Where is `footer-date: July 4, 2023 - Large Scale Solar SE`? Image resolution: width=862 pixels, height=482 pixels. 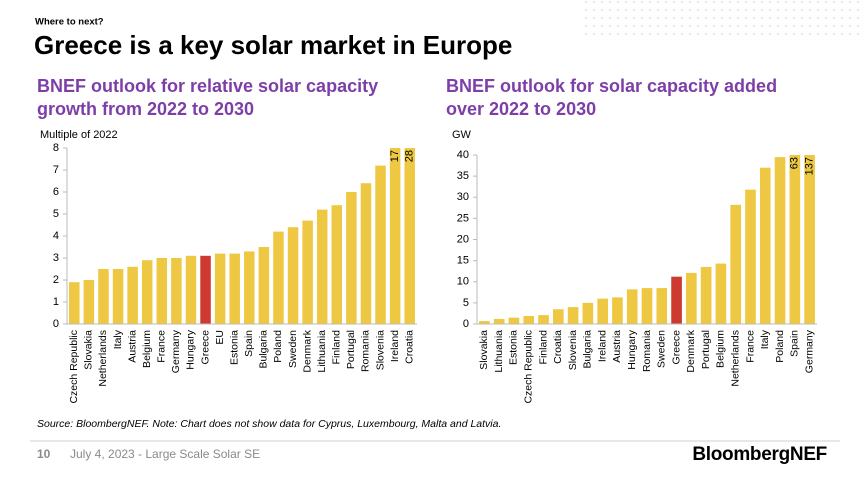
footer-date: July 4, 2023 - Large Scale Solar SE is located at coordinates (165, 454).